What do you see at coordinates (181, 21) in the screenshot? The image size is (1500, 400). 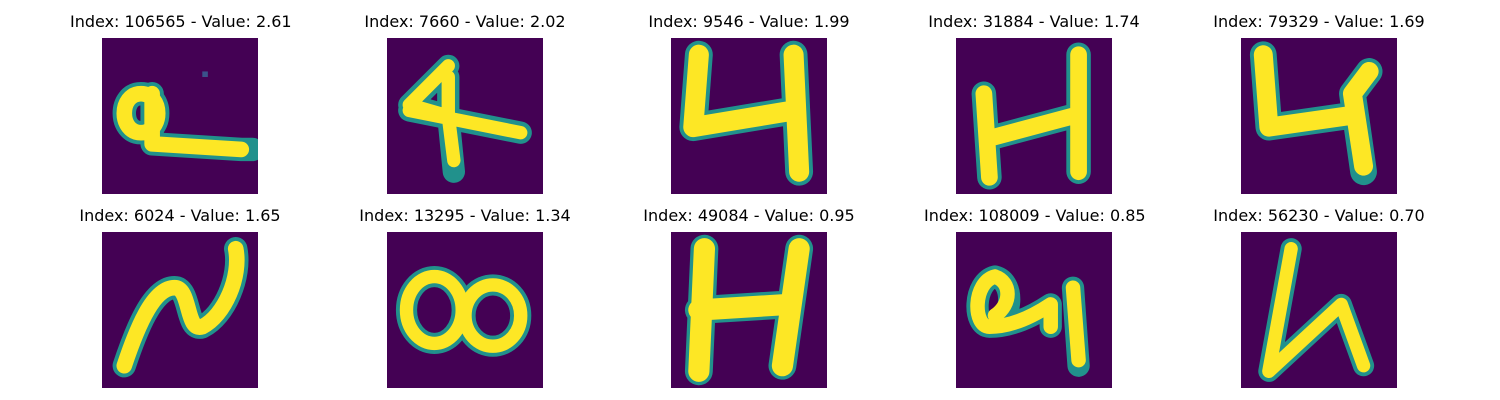 I see `panel-title: Index: 106565 - Value: 2.61` at bounding box center [181, 21].